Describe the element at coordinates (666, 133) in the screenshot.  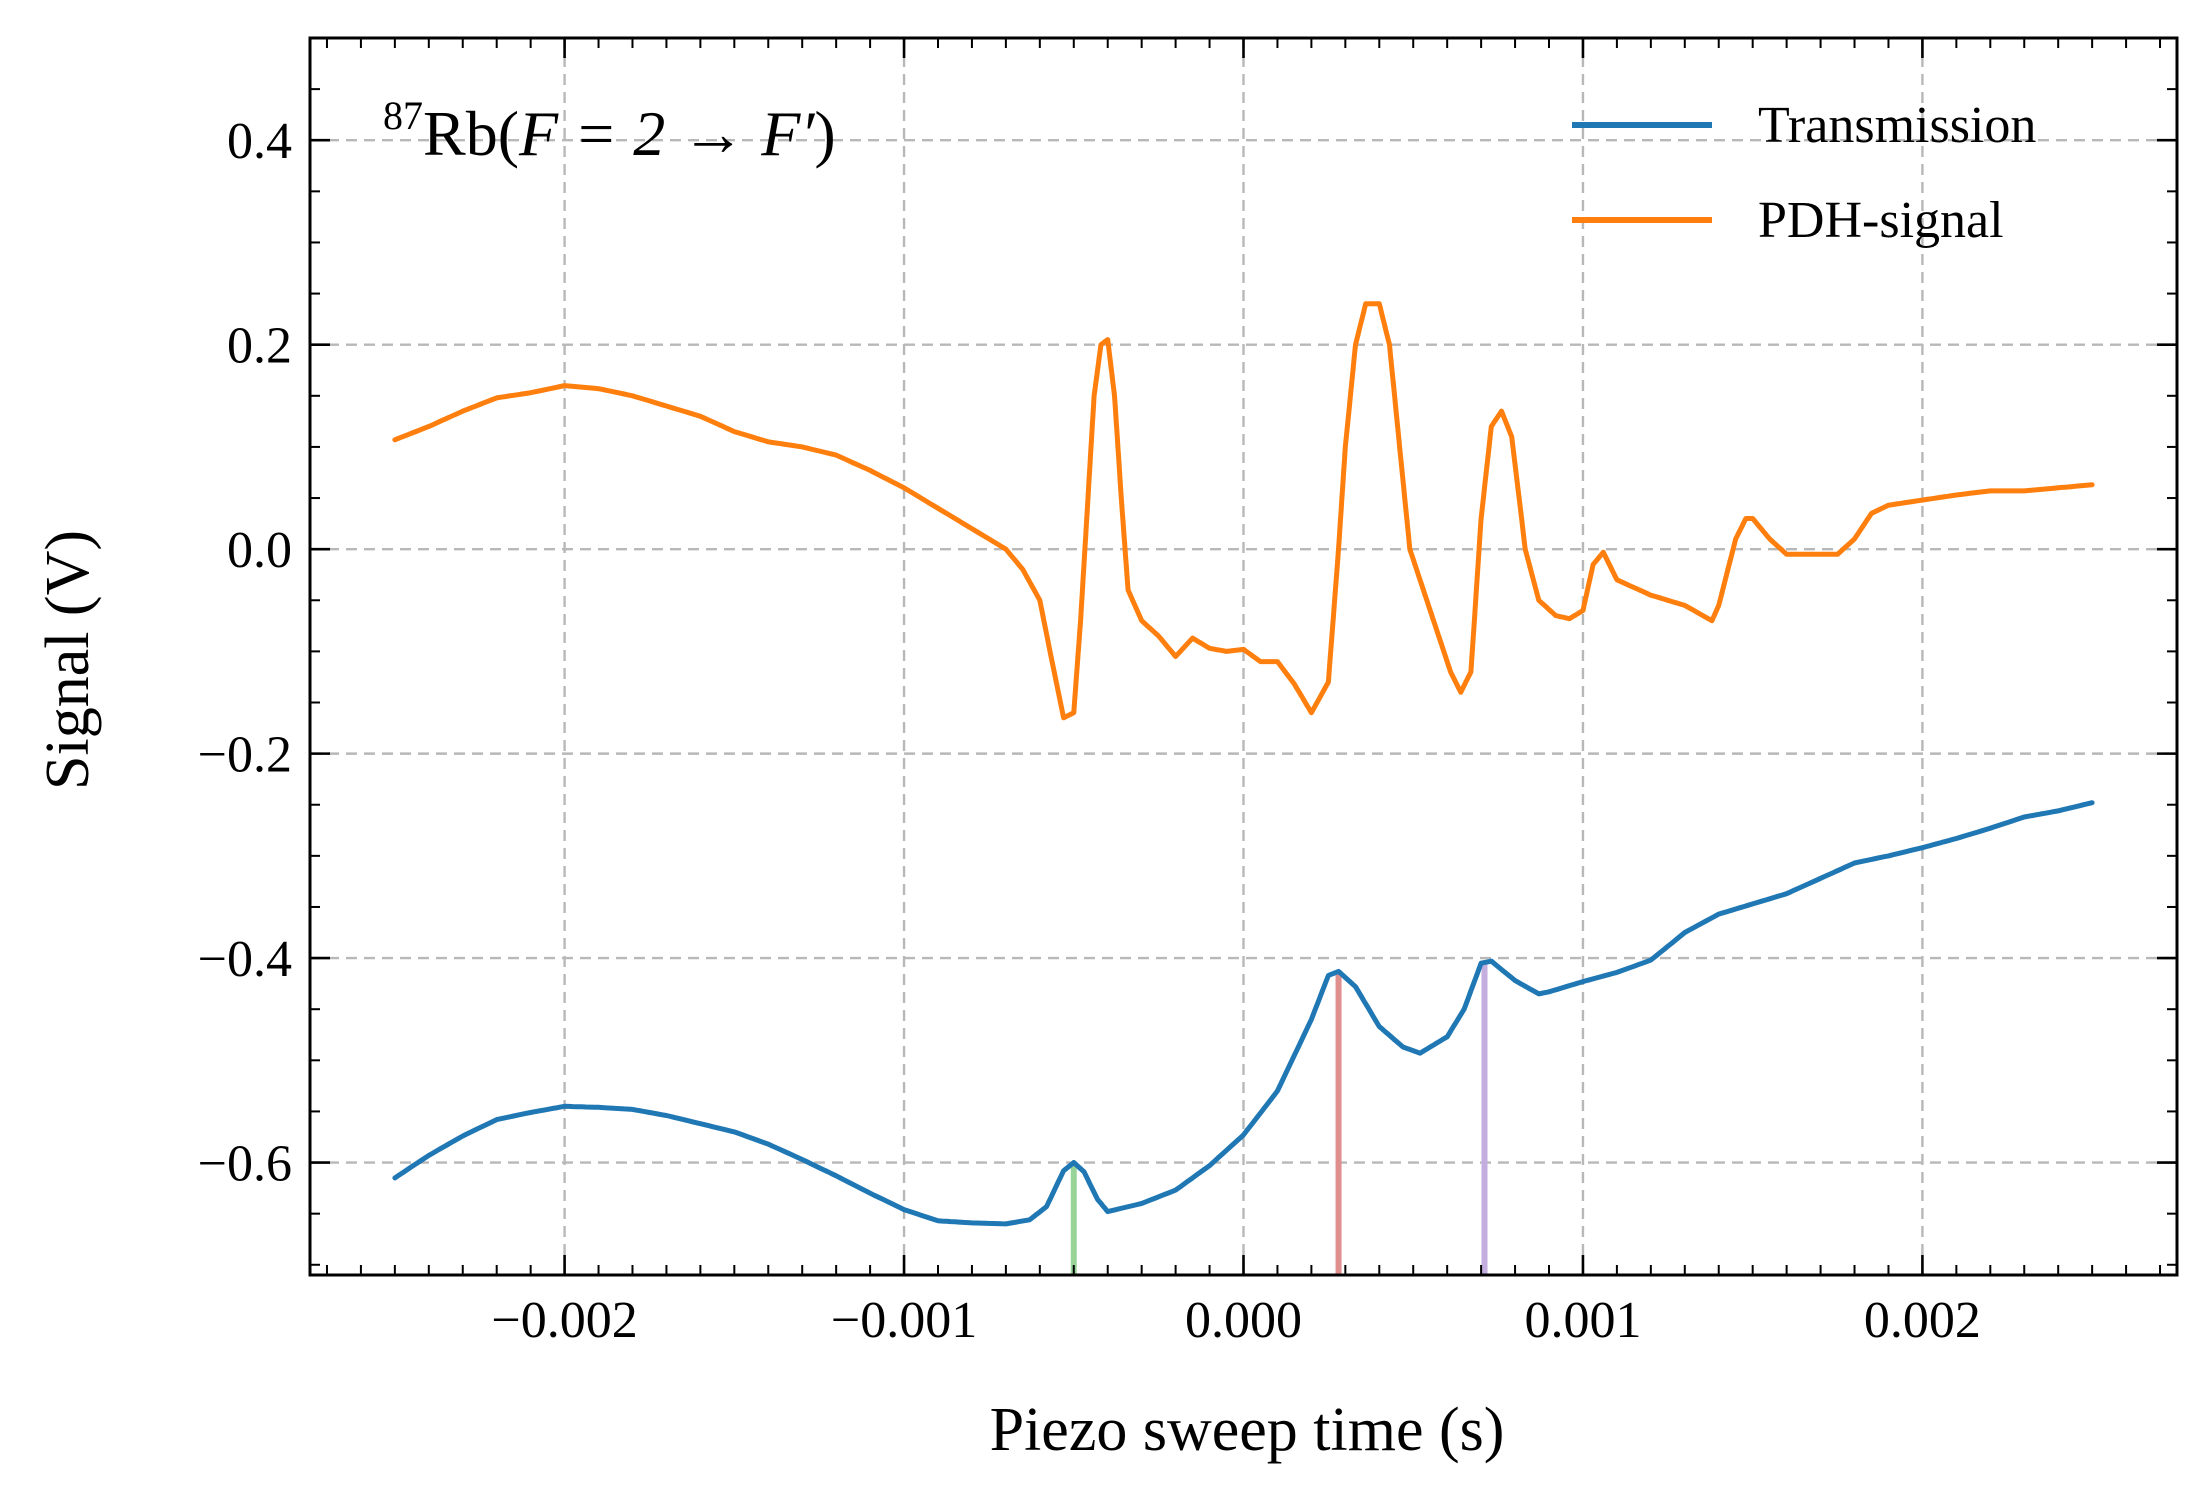
I see `annotation-math: F = 2 → F′` at that location.